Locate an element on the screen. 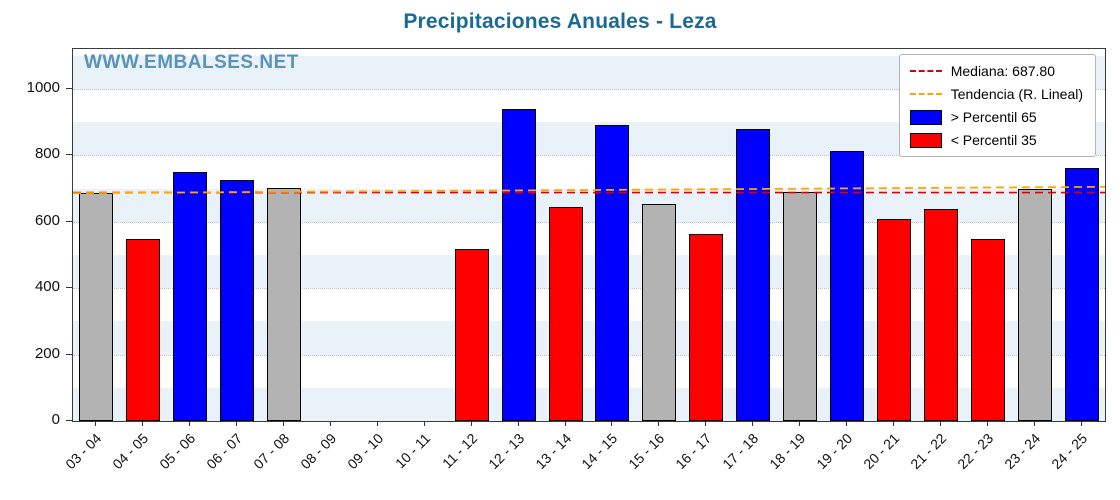 The width and height of the screenshot is (1120, 500). legend-item-high: > Percentil 65 is located at coordinates (996, 117).